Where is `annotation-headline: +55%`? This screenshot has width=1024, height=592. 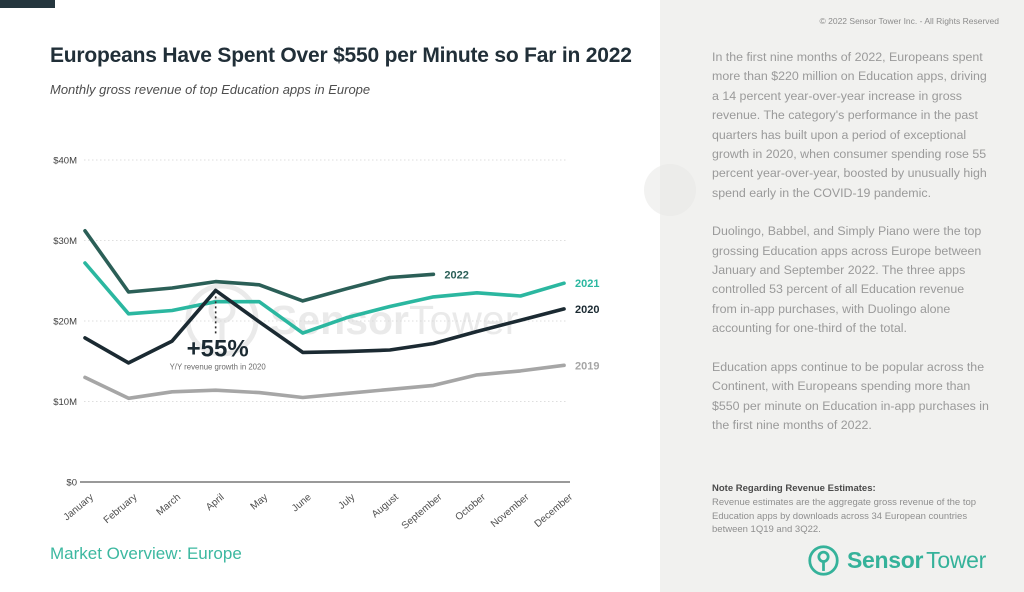 annotation-headline: +55% is located at coordinates (218, 348).